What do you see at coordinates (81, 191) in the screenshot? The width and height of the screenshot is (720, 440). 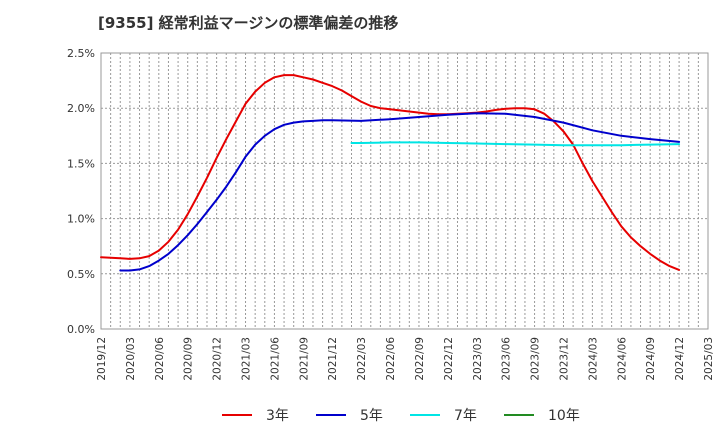 I see `y-axis-ticks: 0.0% 0.5% 1.0% 1.5% 2.0% 2.5%` at bounding box center [81, 191].